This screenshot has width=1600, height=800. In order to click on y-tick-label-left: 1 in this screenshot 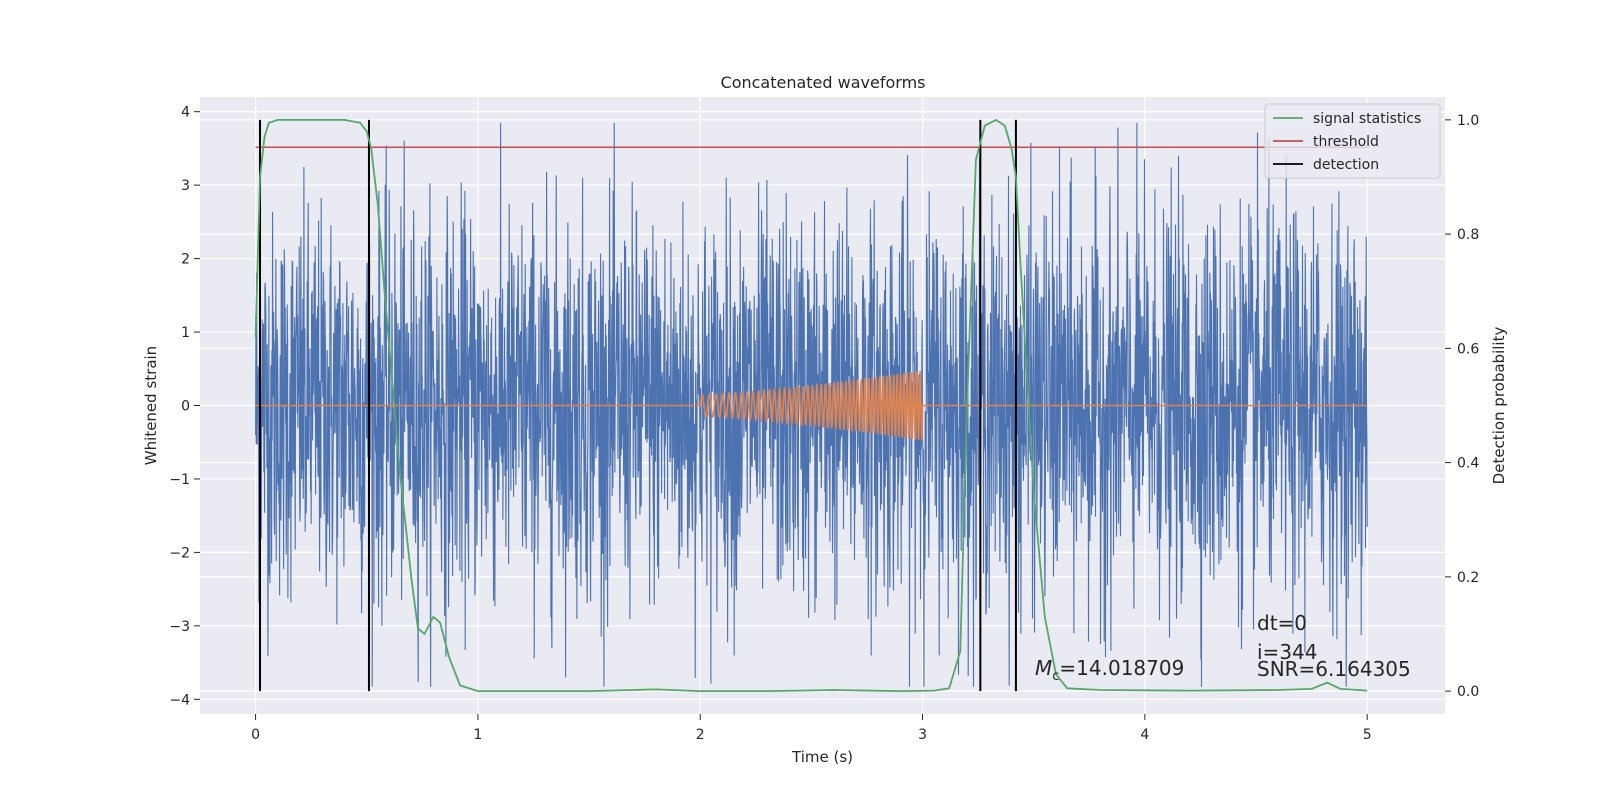, I will do `click(185, 333)`.